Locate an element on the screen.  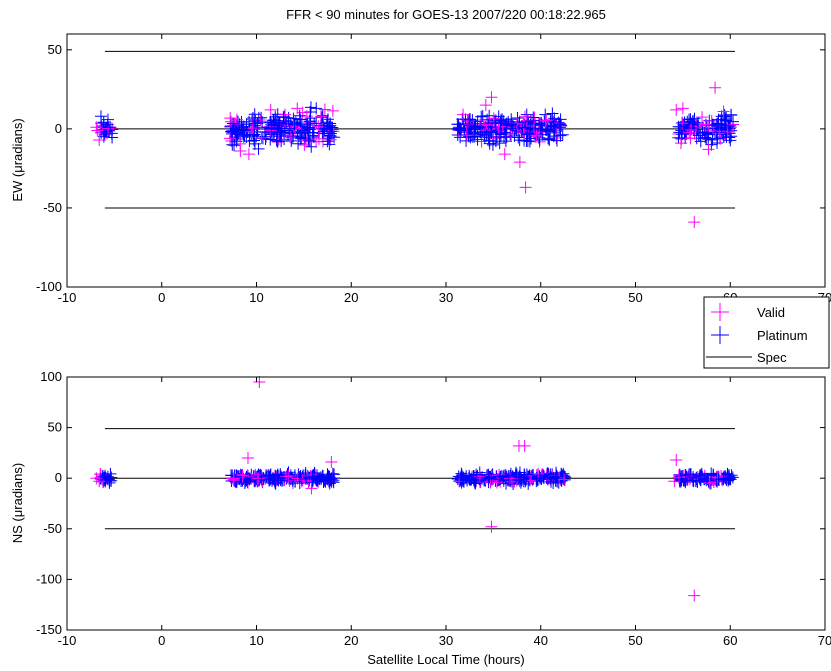
ns-x-tick-label: 10 is located at coordinates (256, 640).